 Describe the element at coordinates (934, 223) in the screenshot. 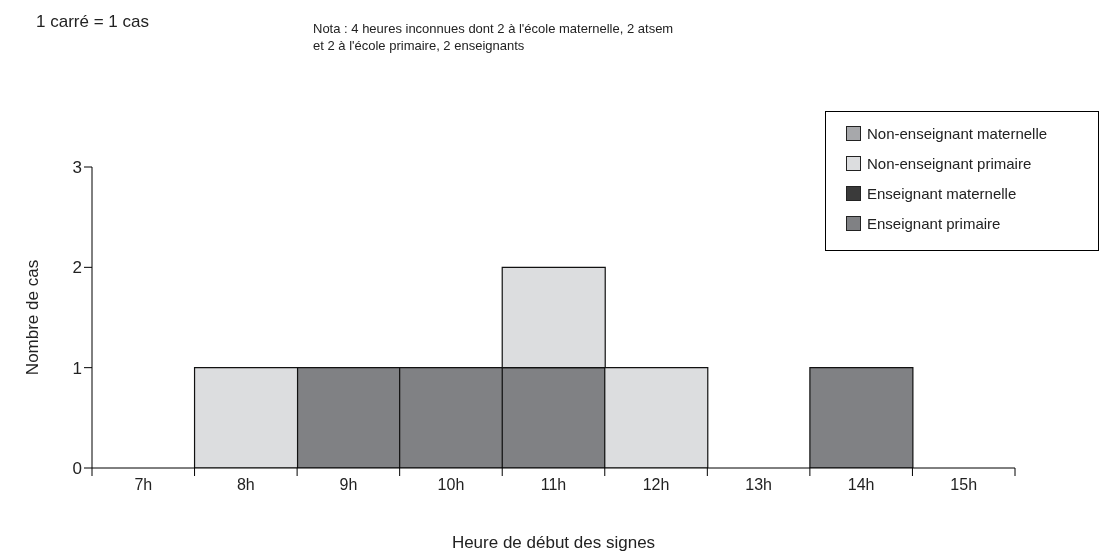

I see `legend-label: Enseignant primaire` at that location.